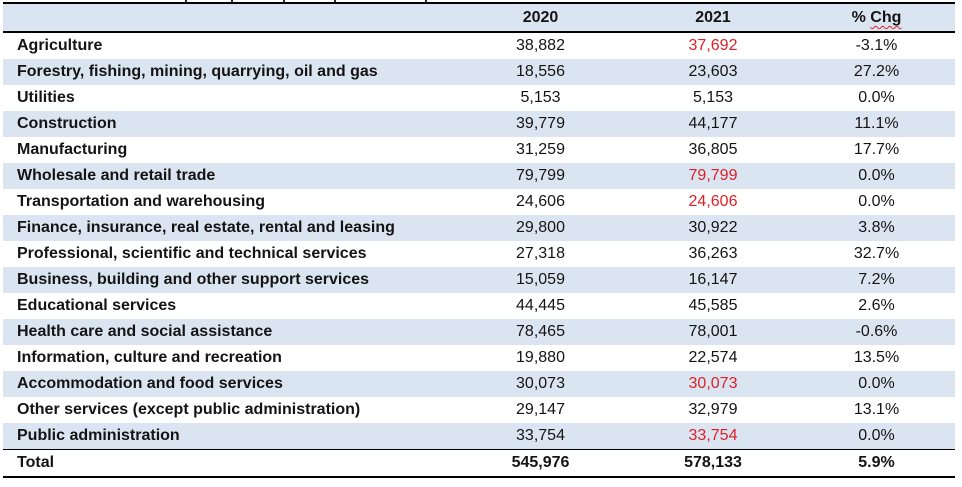  I want to click on misspelled-word-chg: Chg, so click(886, 17).